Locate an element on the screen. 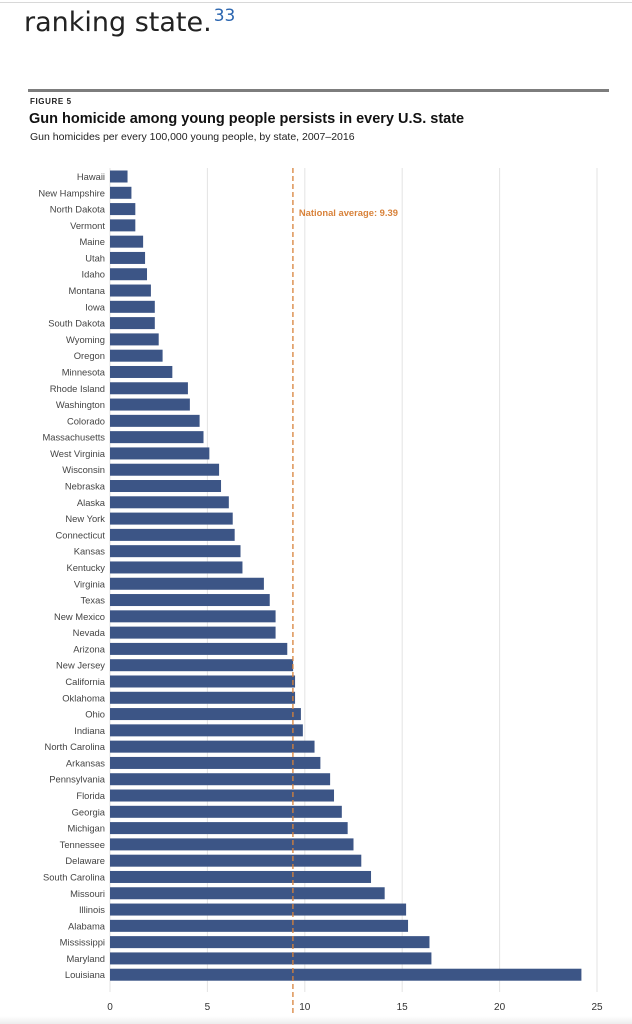 This screenshot has height=1024, width=632. category-label: Kansas is located at coordinates (90, 551).